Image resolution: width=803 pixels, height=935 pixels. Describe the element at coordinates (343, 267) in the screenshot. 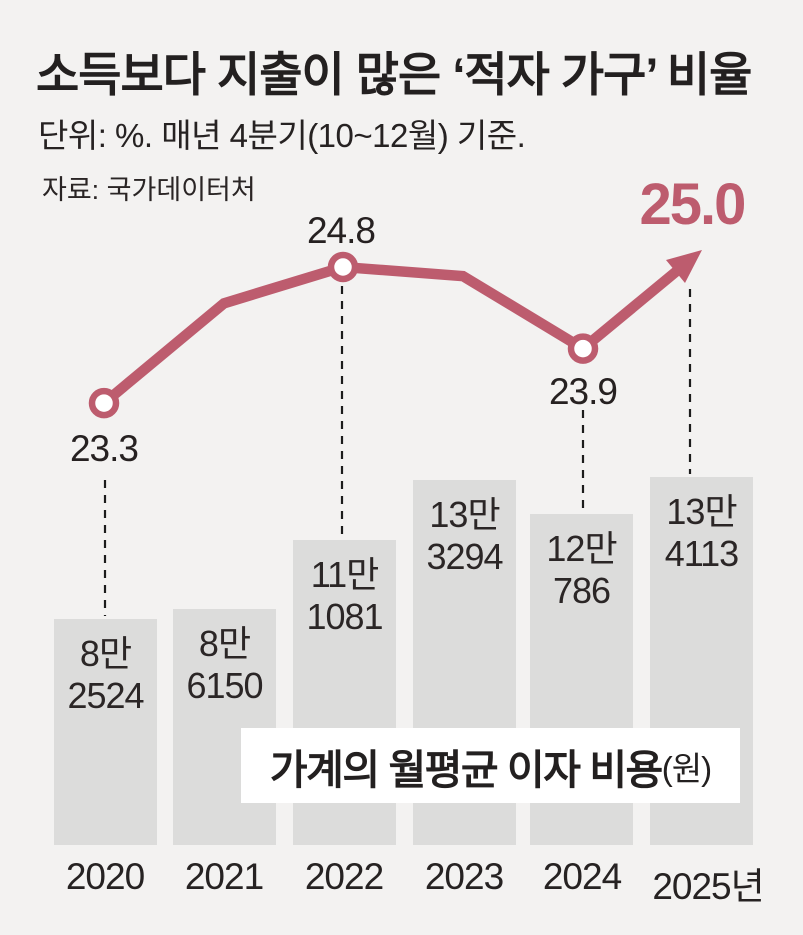

I see `data-point-marker-2022` at that location.